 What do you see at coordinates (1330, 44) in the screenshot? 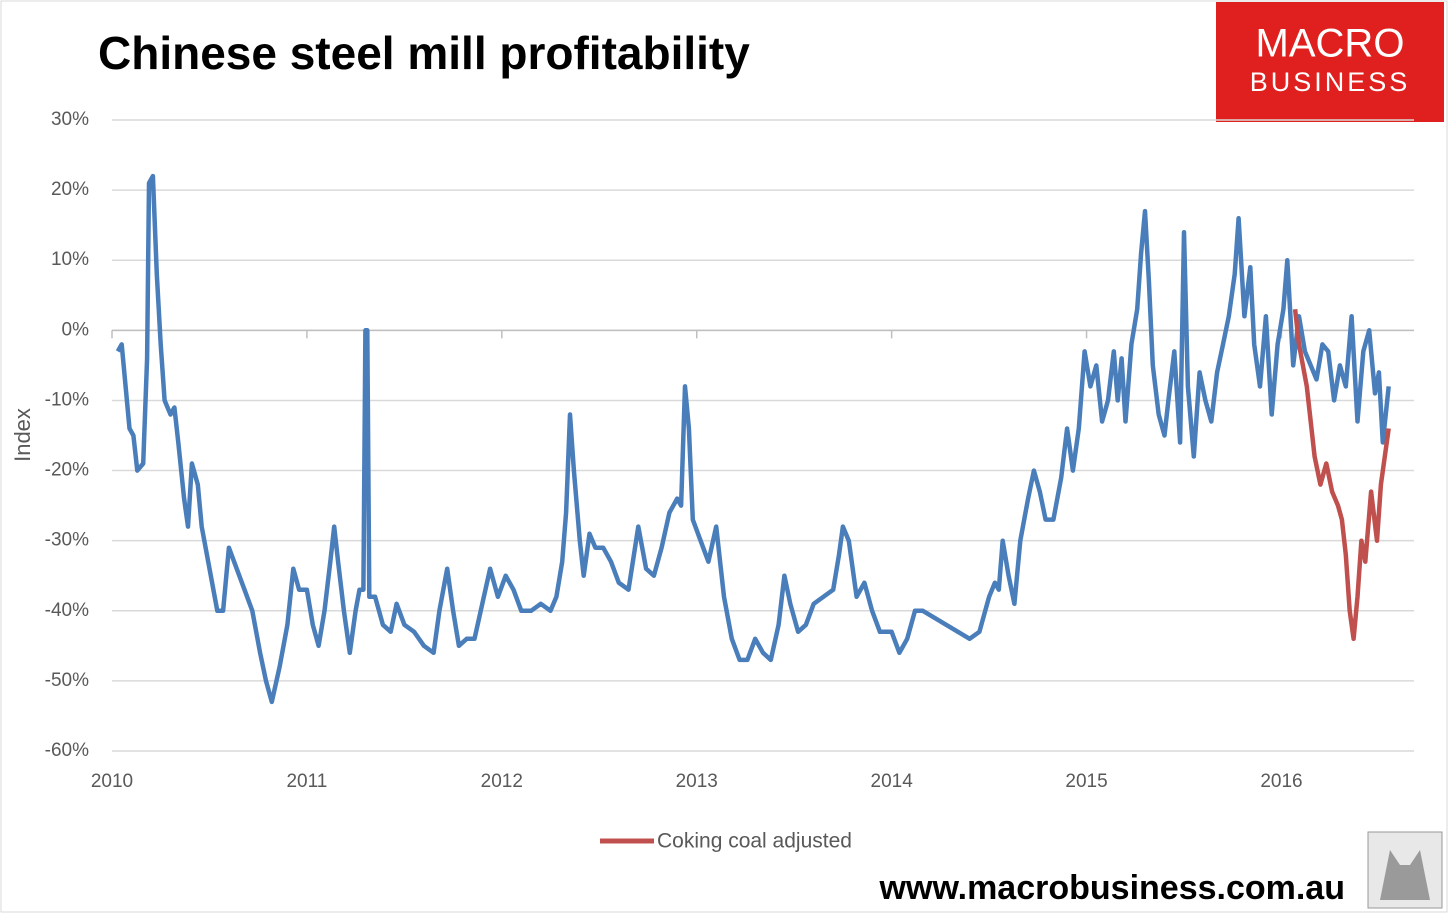
I see `logo-text: MACRO` at bounding box center [1330, 44].